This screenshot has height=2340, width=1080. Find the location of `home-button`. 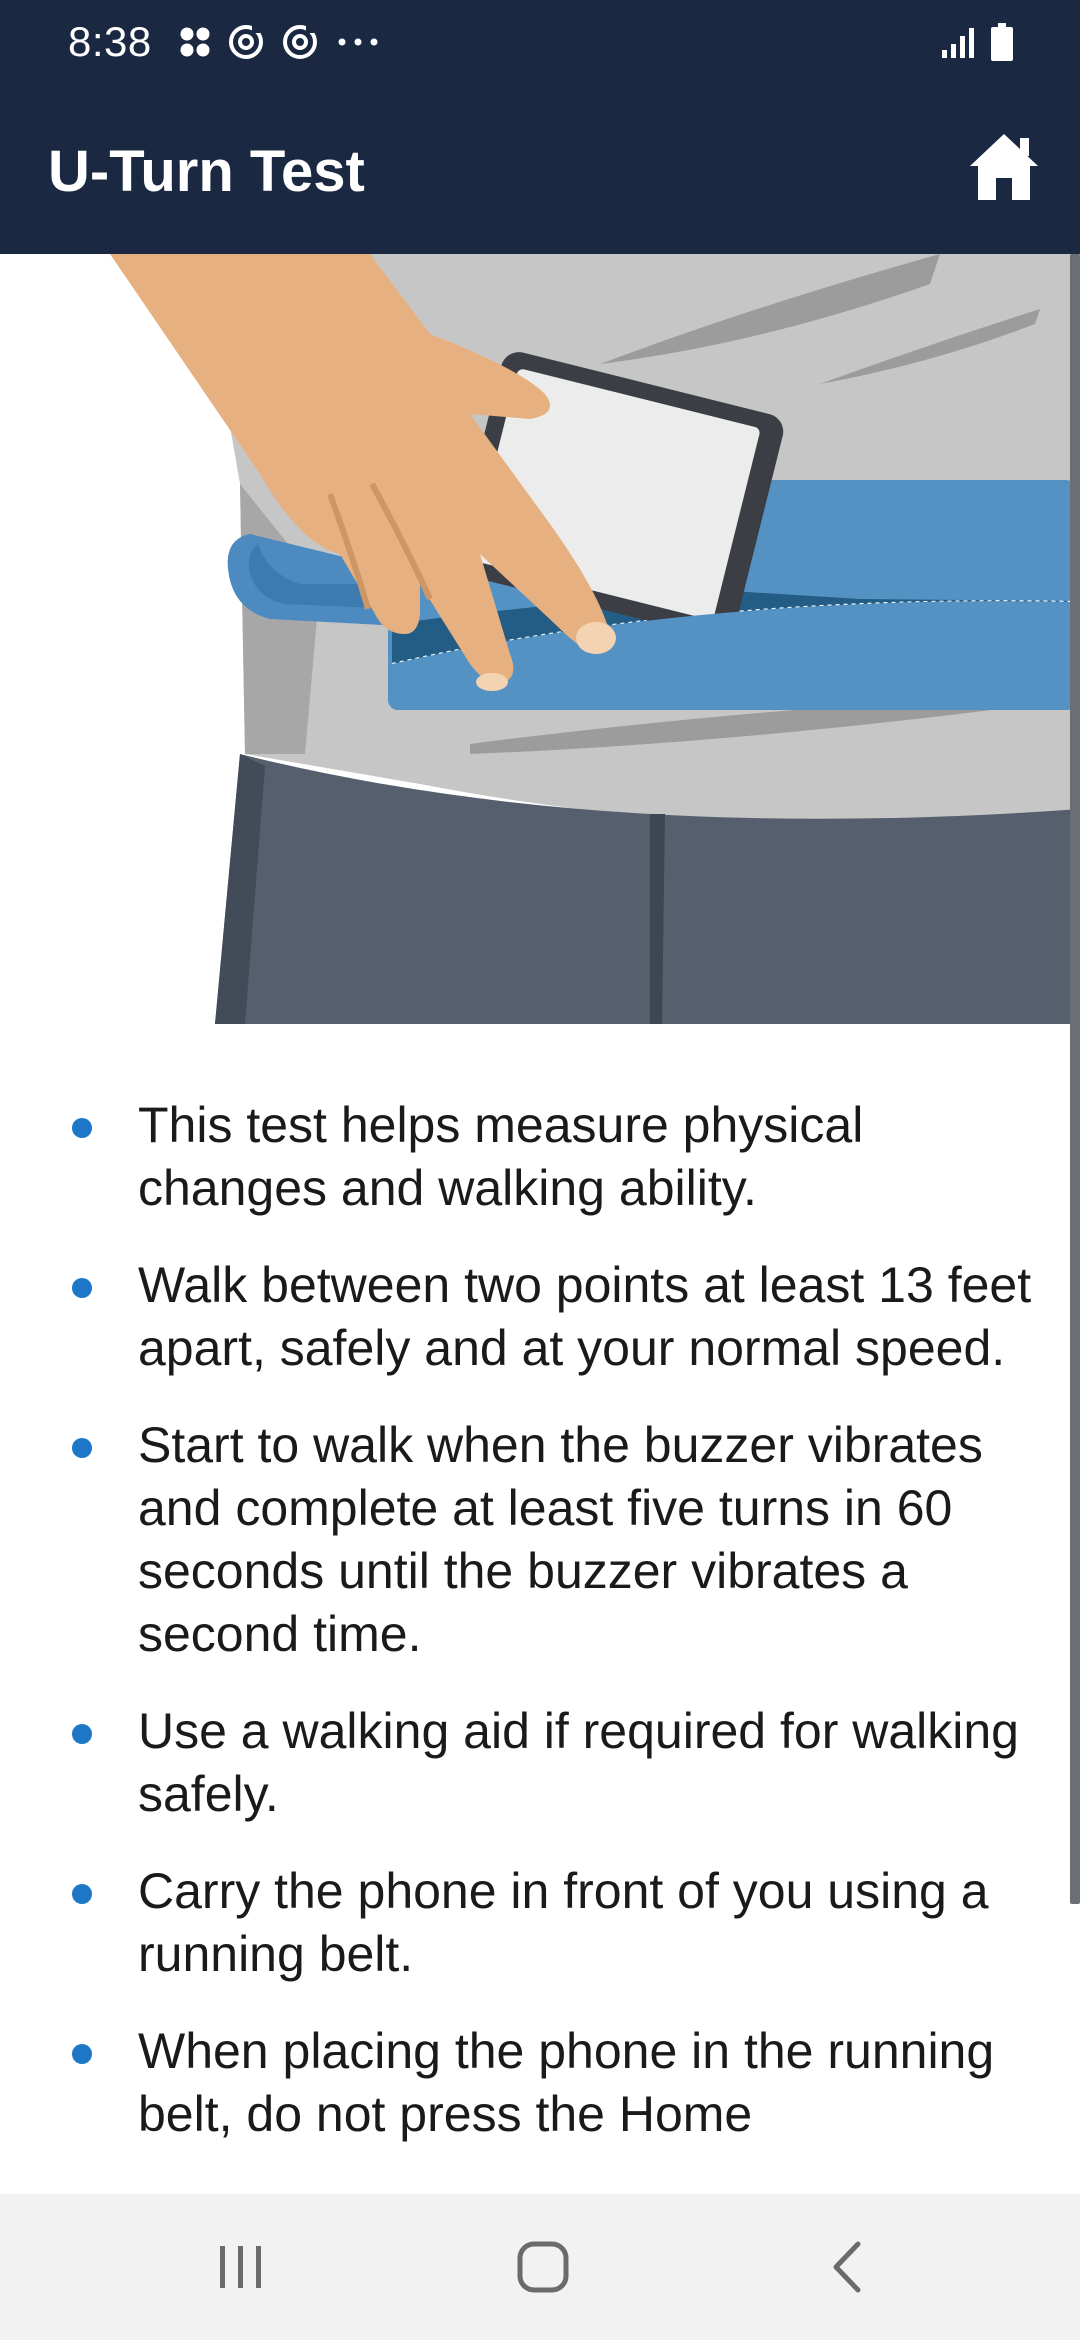

home-button is located at coordinates (1004, 168).